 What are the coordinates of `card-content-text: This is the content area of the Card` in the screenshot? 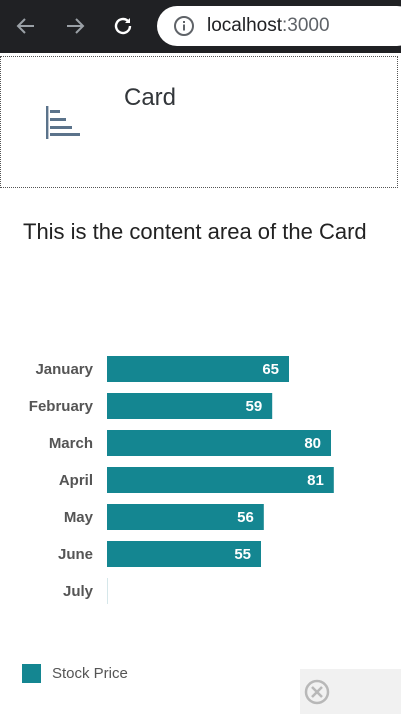 It's located at (195, 231).